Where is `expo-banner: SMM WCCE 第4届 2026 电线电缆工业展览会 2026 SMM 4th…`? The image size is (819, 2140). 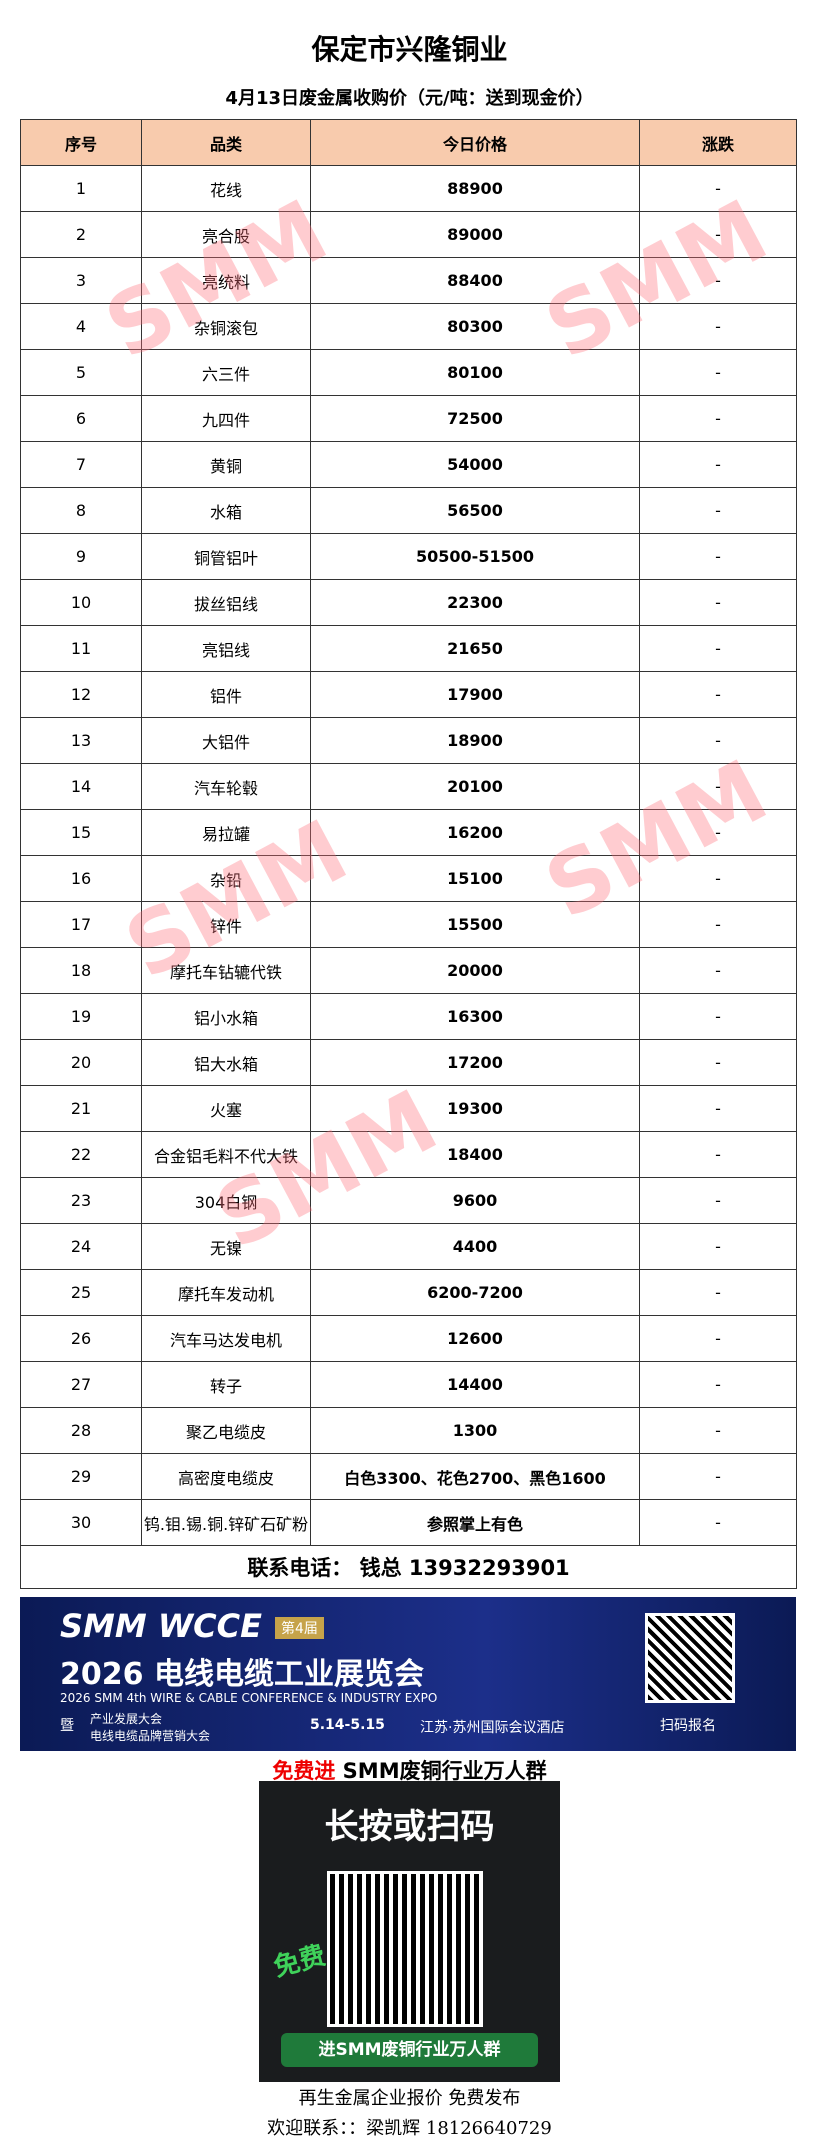 expo-banner: SMM WCCE 第4届 2026 电线电缆工业展览会 2026 SMM 4th… is located at coordinates (408, 1674).